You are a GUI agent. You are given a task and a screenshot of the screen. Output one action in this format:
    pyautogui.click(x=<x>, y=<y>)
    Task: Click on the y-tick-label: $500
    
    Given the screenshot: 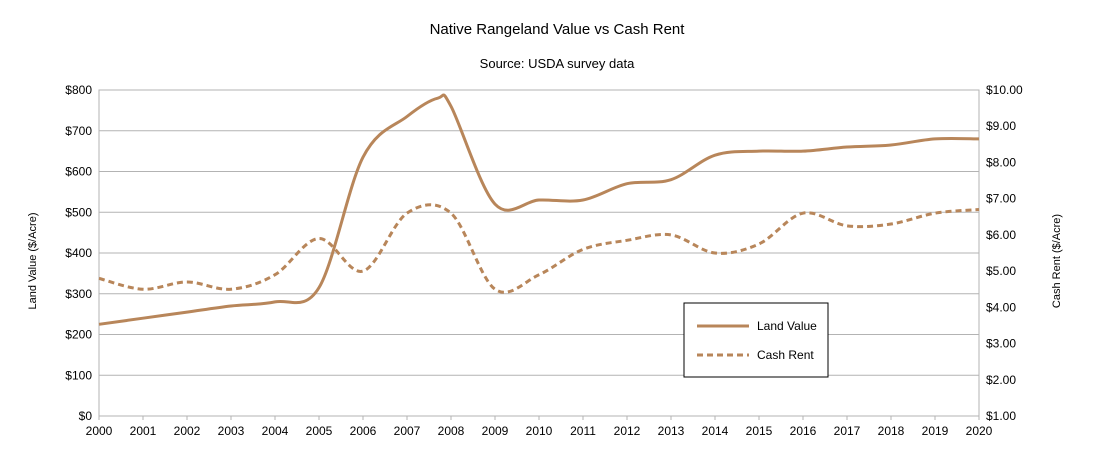 What is the action you would take?
    pyautogui.click(x=78, y=212)
    